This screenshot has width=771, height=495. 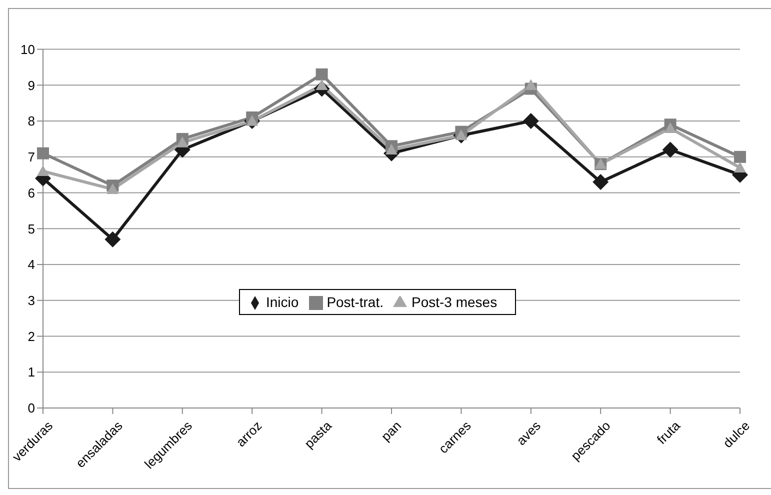 I want to click on y-tick-label: 10, so click(x=27, y=49).